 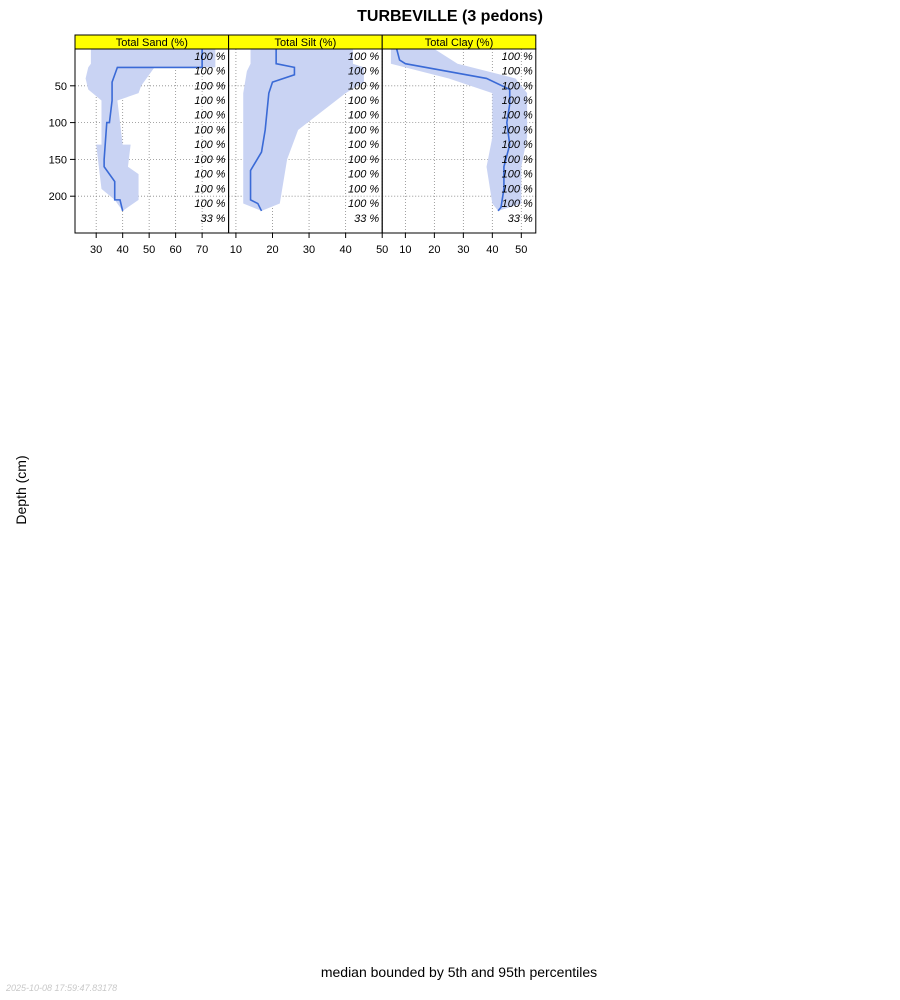 I want to click on panel-title: Total Clay (%), so click(x=459, y=43).